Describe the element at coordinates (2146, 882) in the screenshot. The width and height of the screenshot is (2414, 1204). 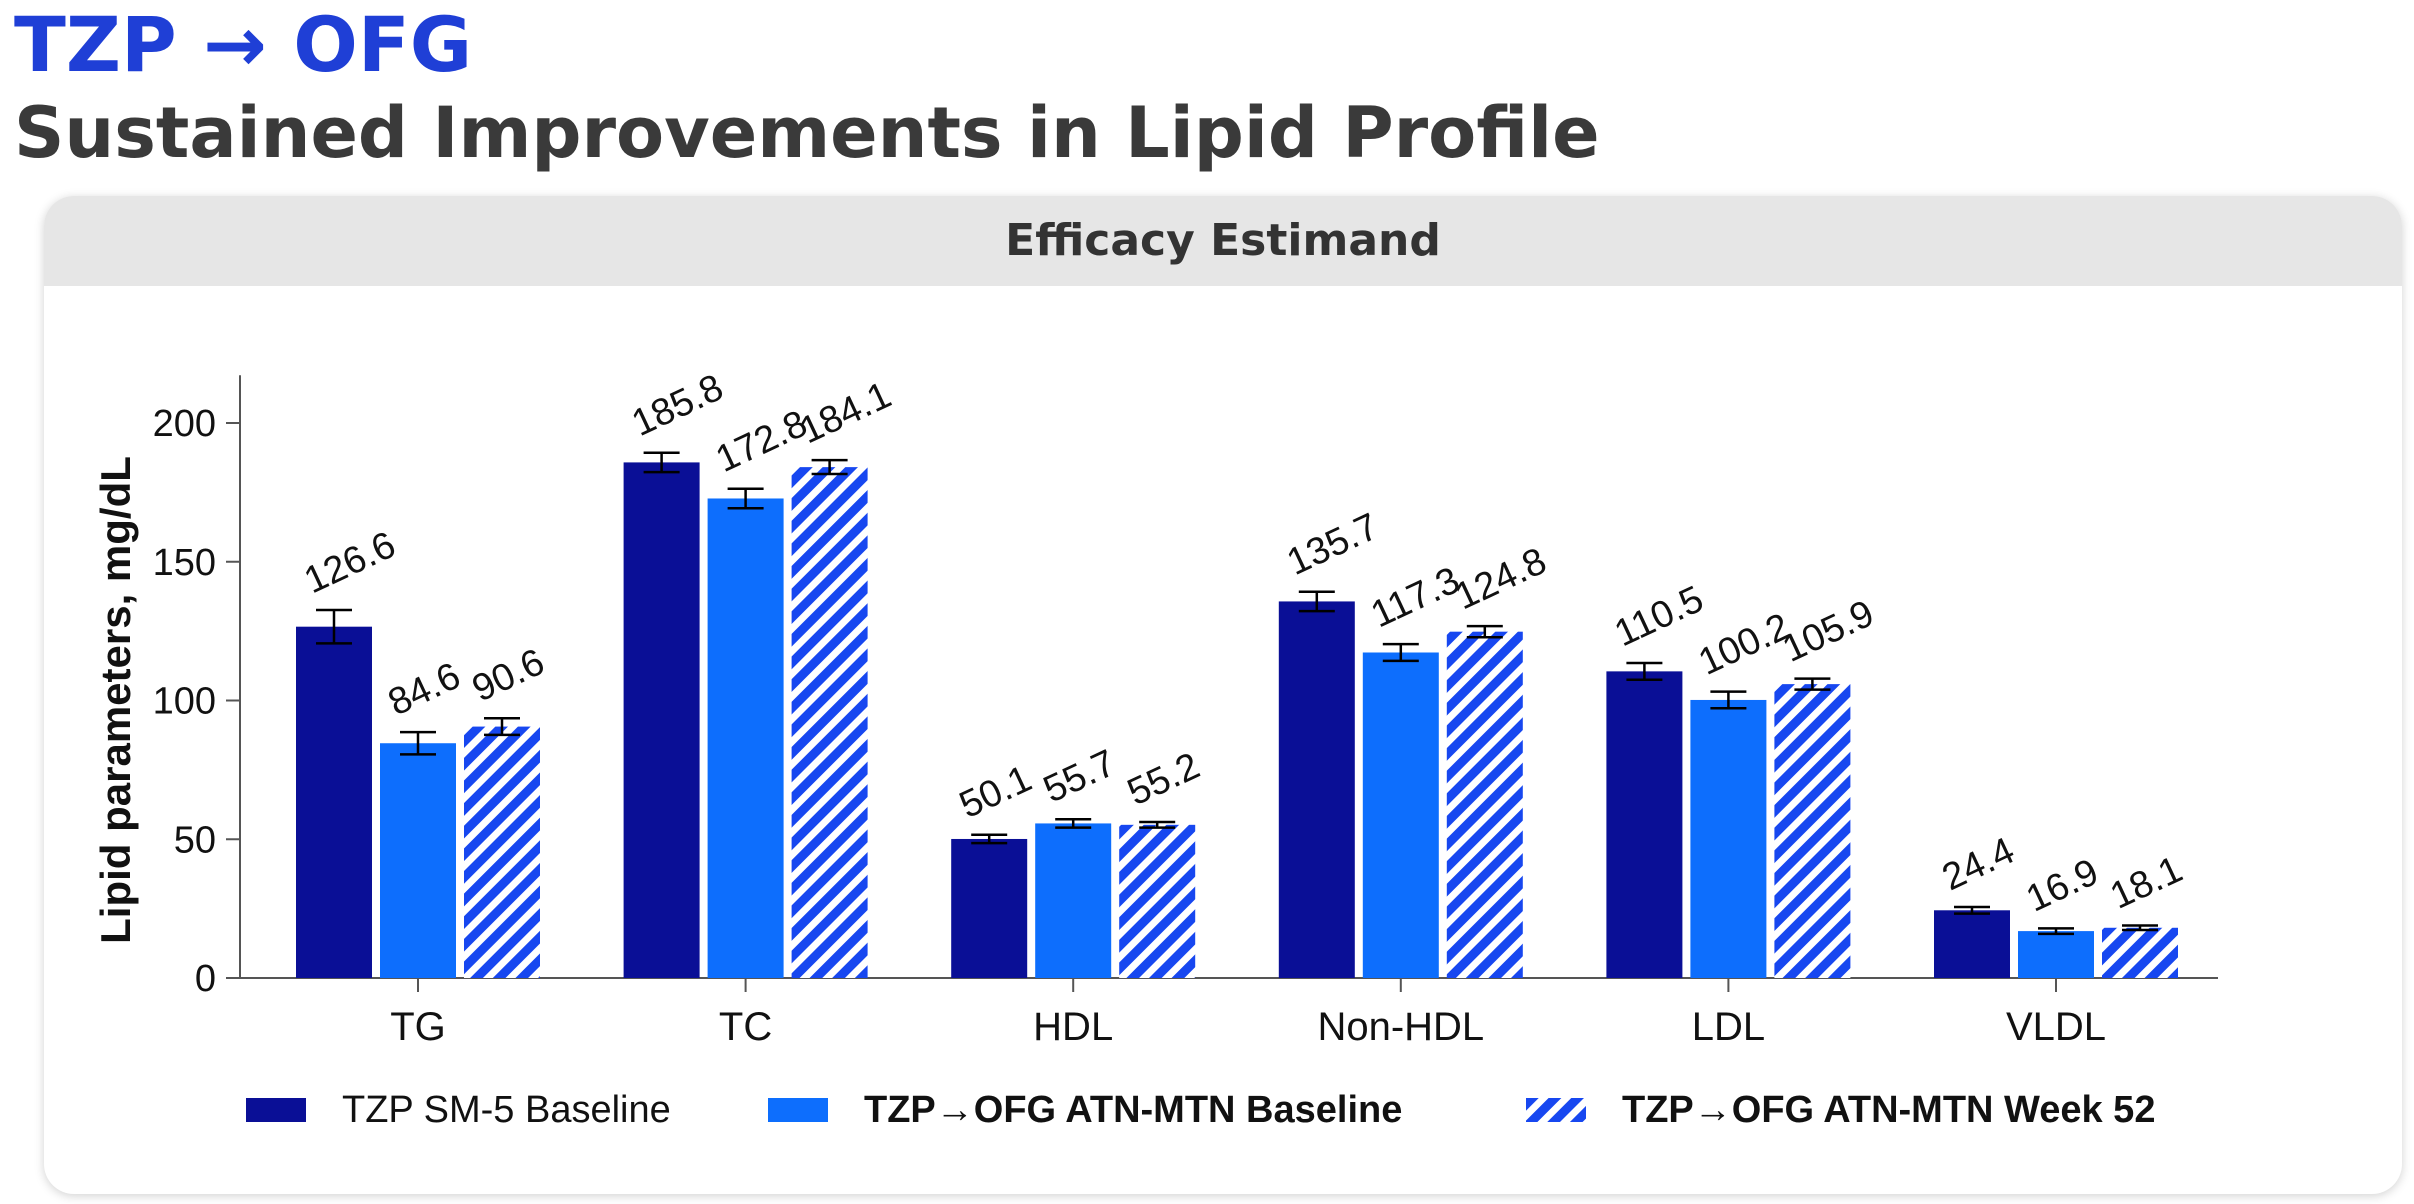
I see `data-label: 18.1` at that location.